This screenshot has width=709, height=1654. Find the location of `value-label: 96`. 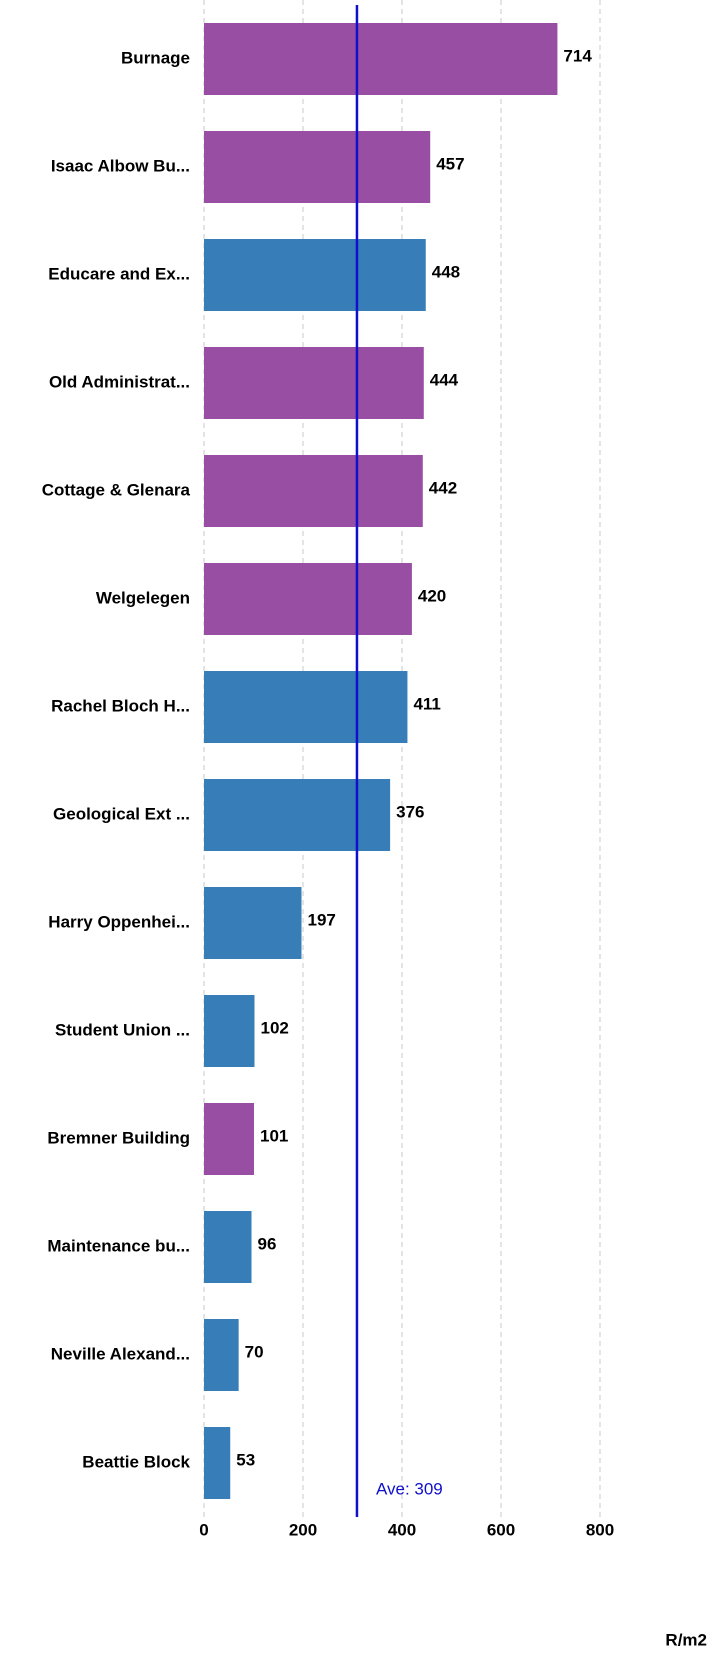

value-label: 96 is located at coordinates (267, 1243).